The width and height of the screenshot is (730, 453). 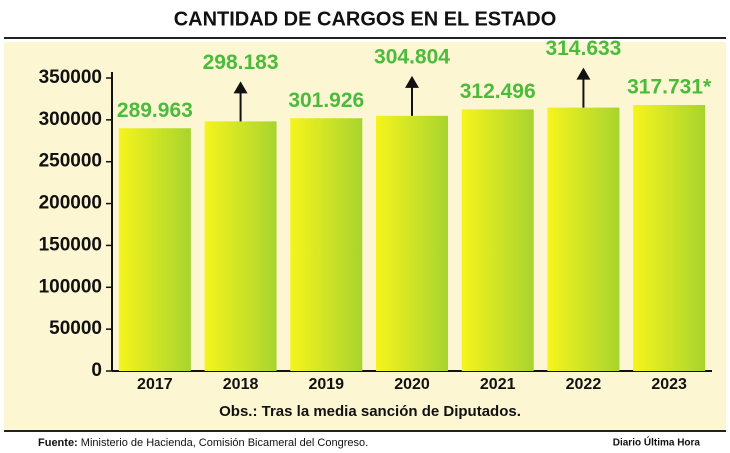 What do you see at coordinates (70, 286) in the screenshot?
I see `y-tick-label: 100000` at bounding box center [70, 286].